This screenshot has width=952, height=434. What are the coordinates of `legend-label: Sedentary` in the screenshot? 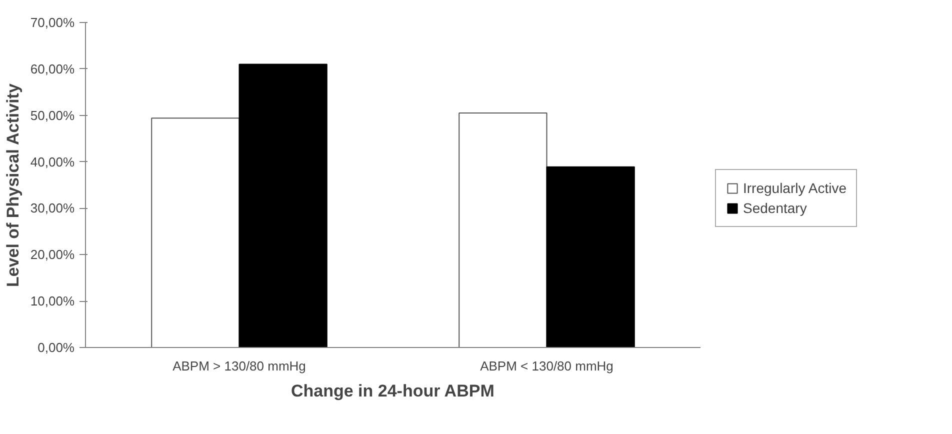 It's located at (775, 208).